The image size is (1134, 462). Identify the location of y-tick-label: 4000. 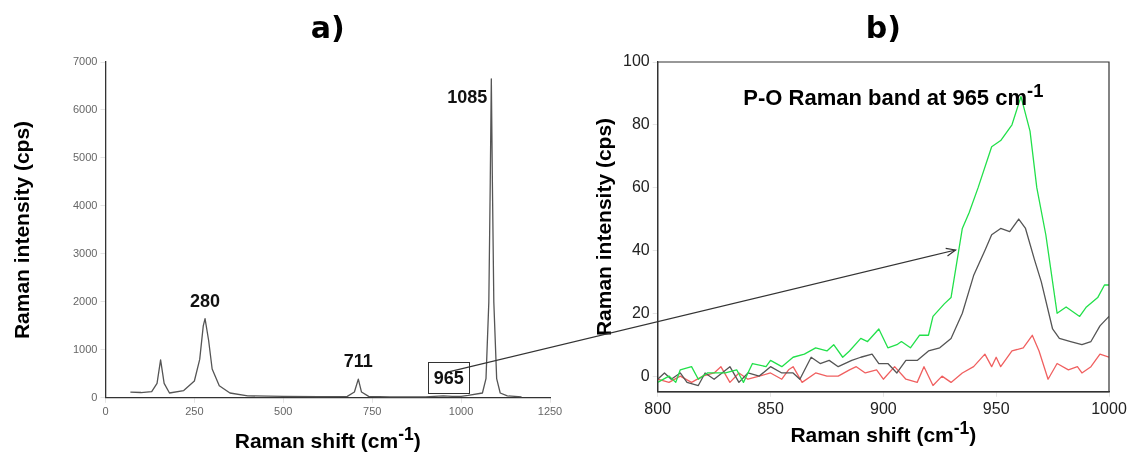
(85, 204).